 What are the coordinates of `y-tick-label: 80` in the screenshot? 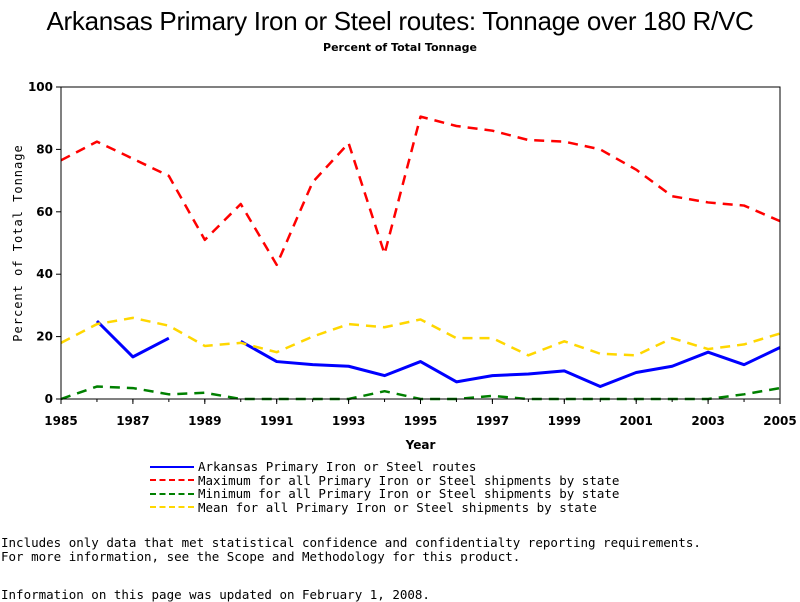 It's located at (44, 149).